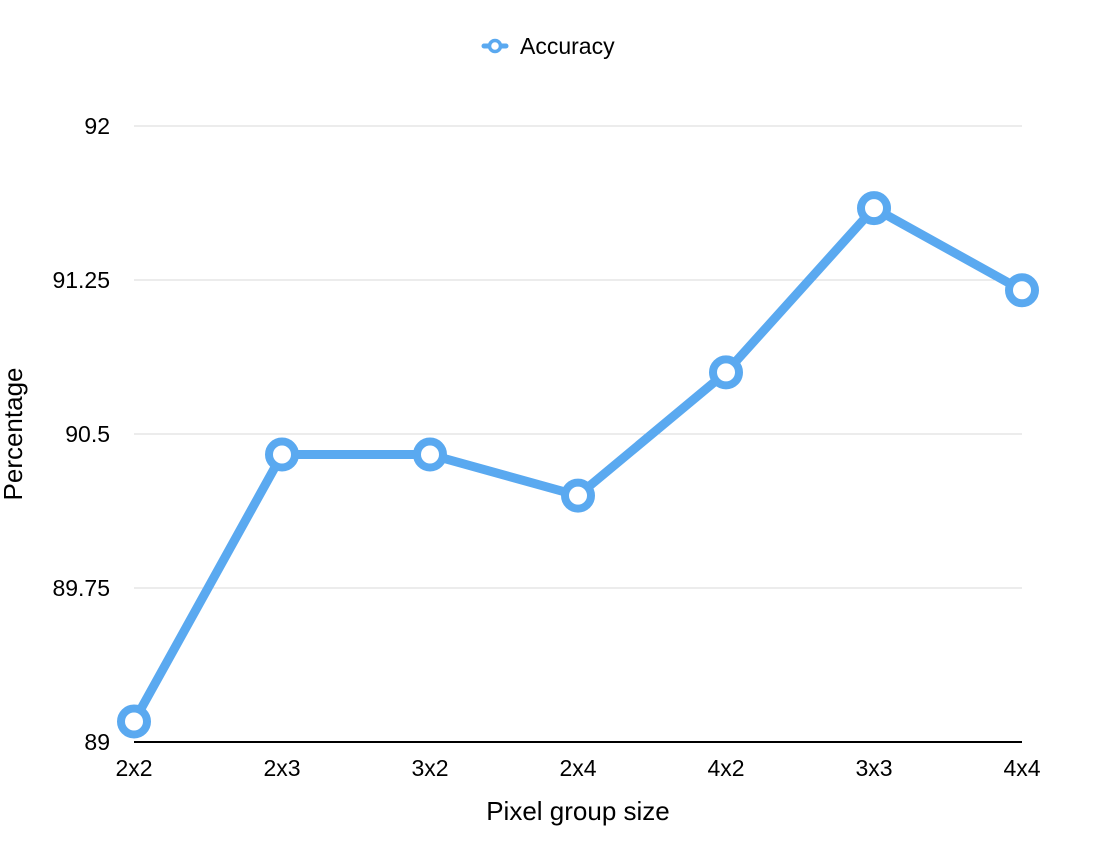 Image resolution: width=1100 pixels, height=845 pixels. I want to click on x-tick-label: 4x2, so click(725, 768).